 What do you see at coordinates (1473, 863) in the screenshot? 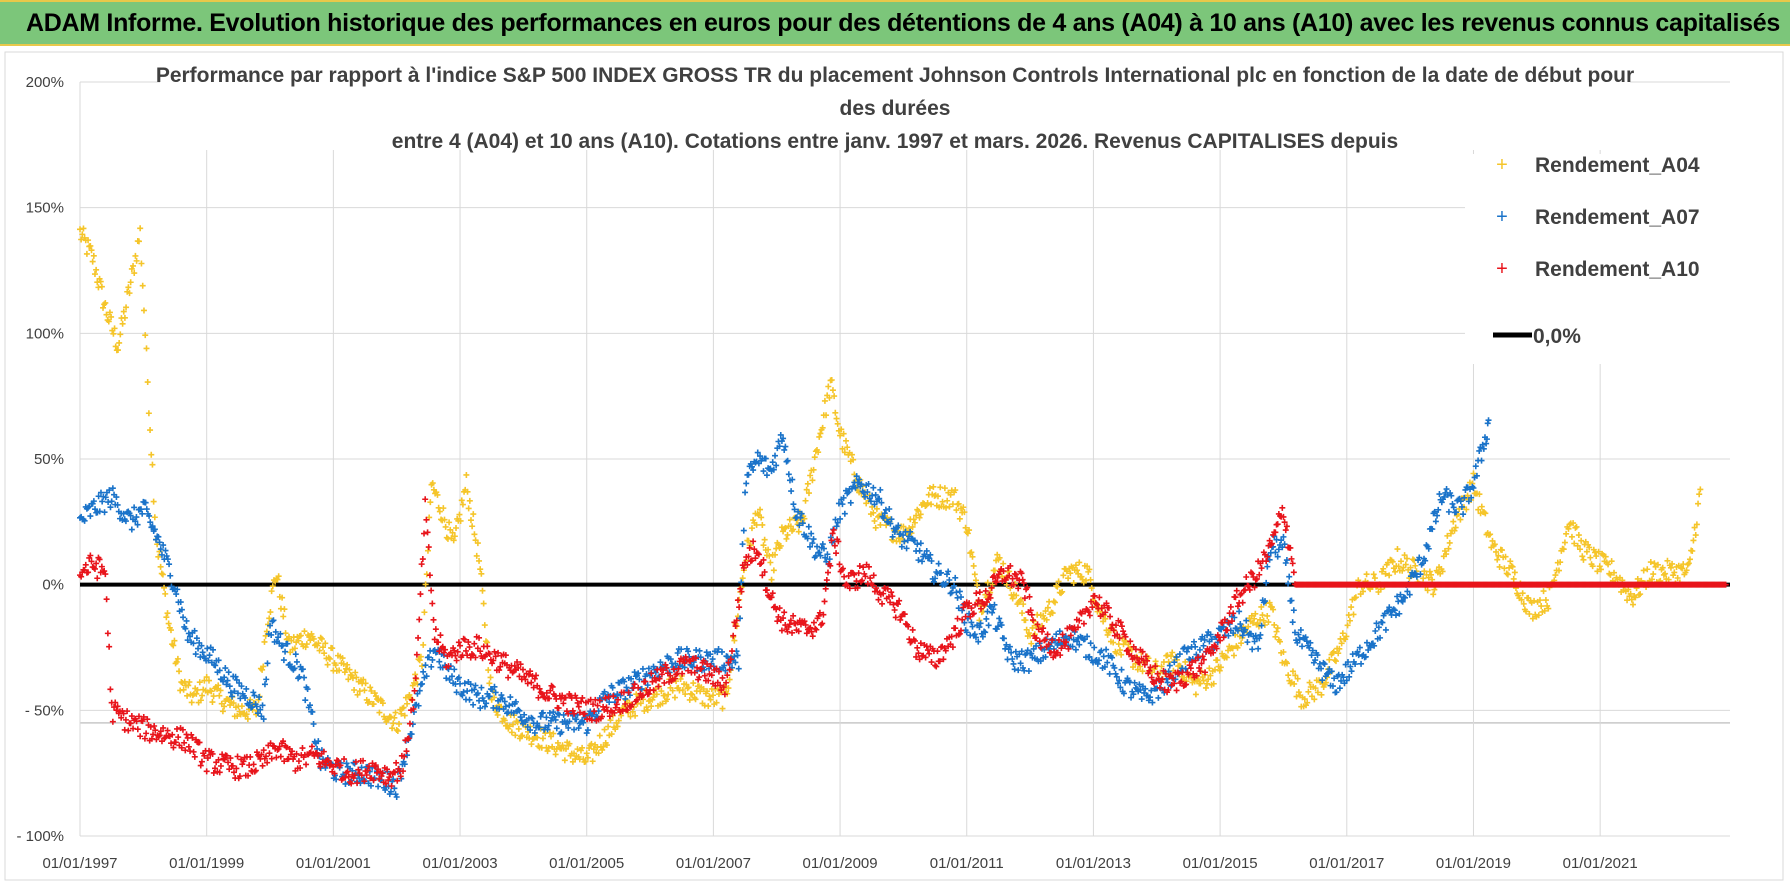
I see `x-tick-label: 01/01/2019` at bounding box center [1473, 863].